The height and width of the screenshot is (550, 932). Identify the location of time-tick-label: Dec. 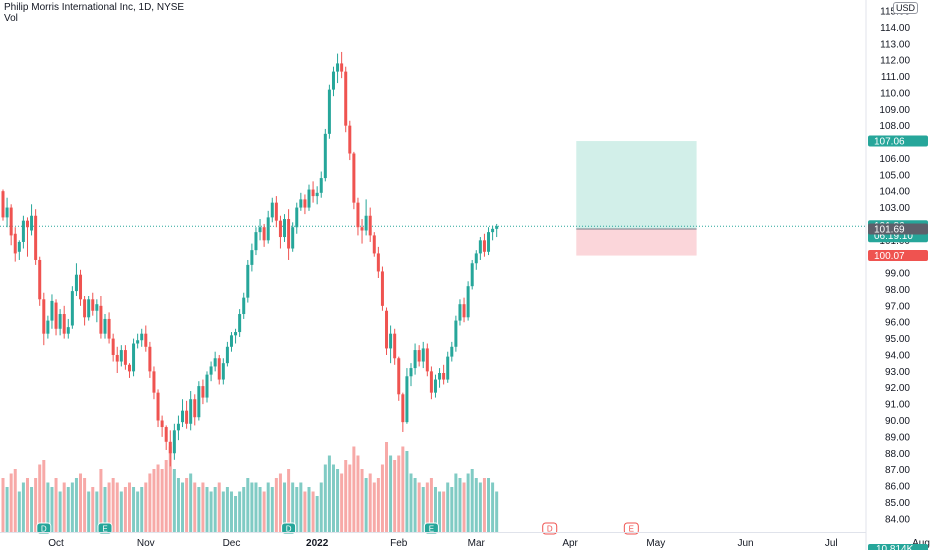
(232, 543).